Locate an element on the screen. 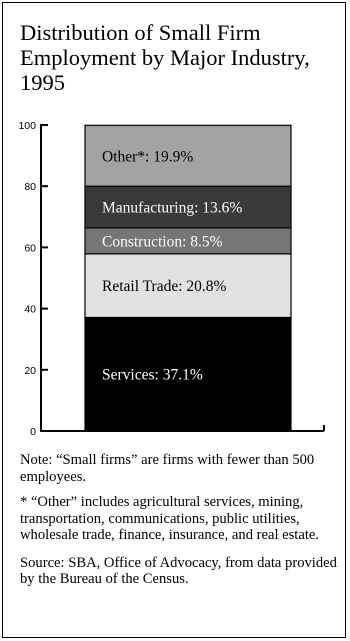 The image size is (350, 641). y-tick-label: 60 is located at coordinates (30, 248).